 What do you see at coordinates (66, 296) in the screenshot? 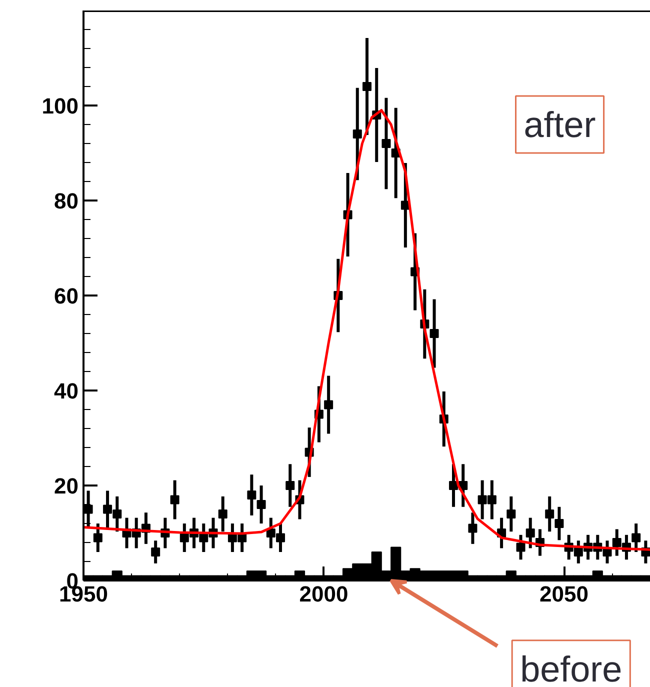
I see `y-tick-label: 60` at bounding box center [66, 296].